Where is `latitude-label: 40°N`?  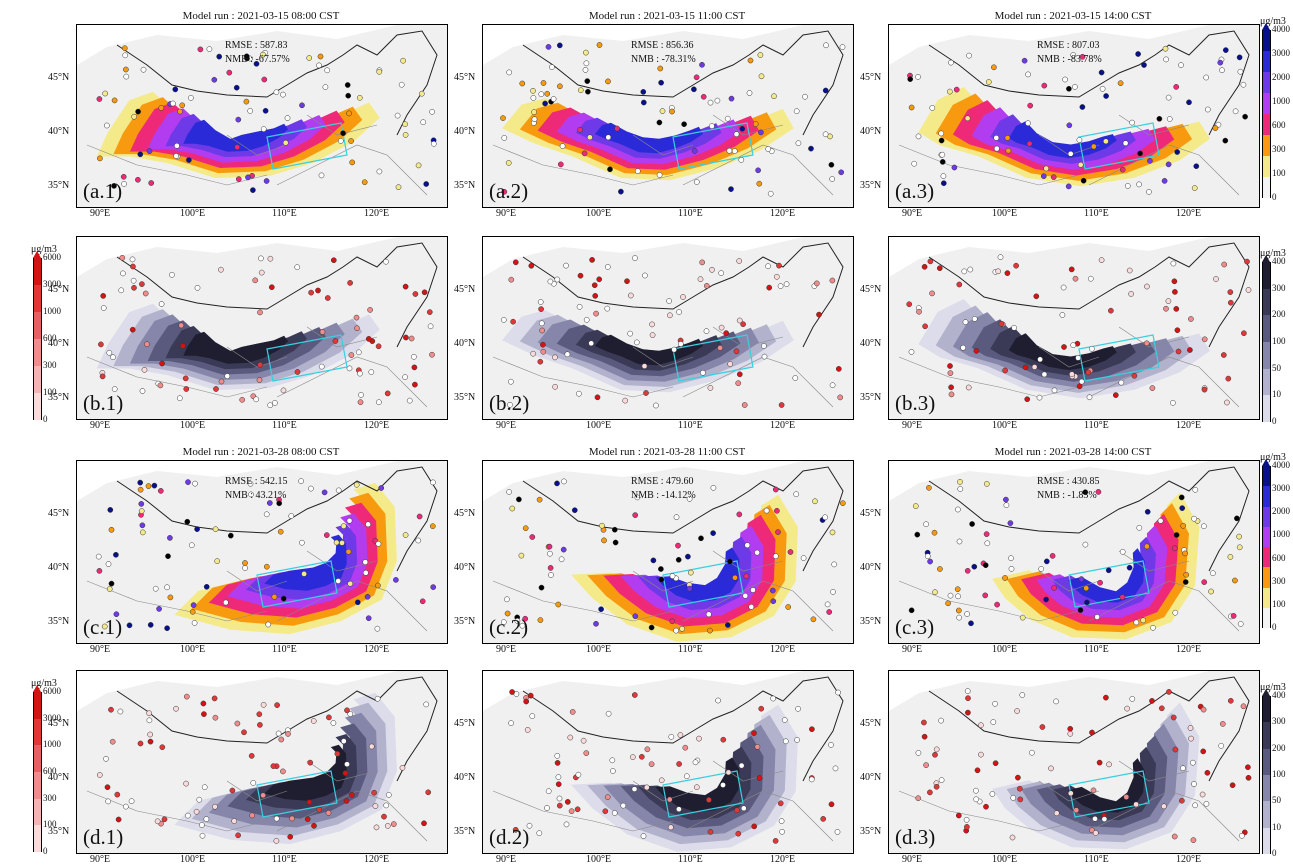 latitude-label: 40°N is located at coordinates (59, 343).